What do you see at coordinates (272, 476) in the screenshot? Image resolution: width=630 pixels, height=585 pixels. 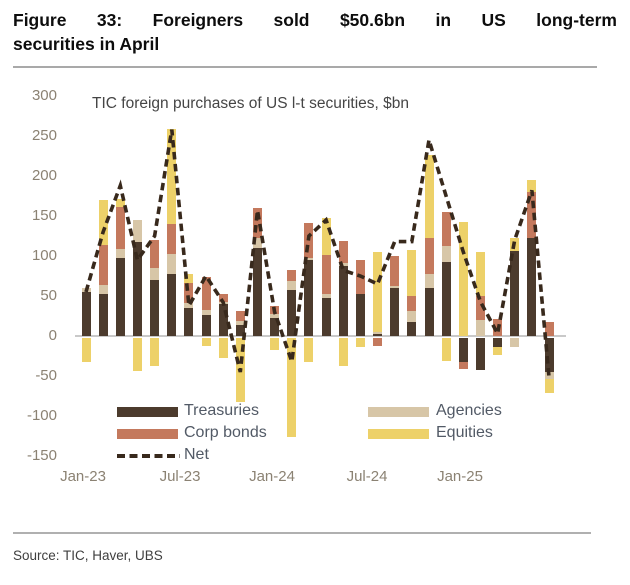 I see `x-tick-label: Jan-24` at bounding box center [272, 476].